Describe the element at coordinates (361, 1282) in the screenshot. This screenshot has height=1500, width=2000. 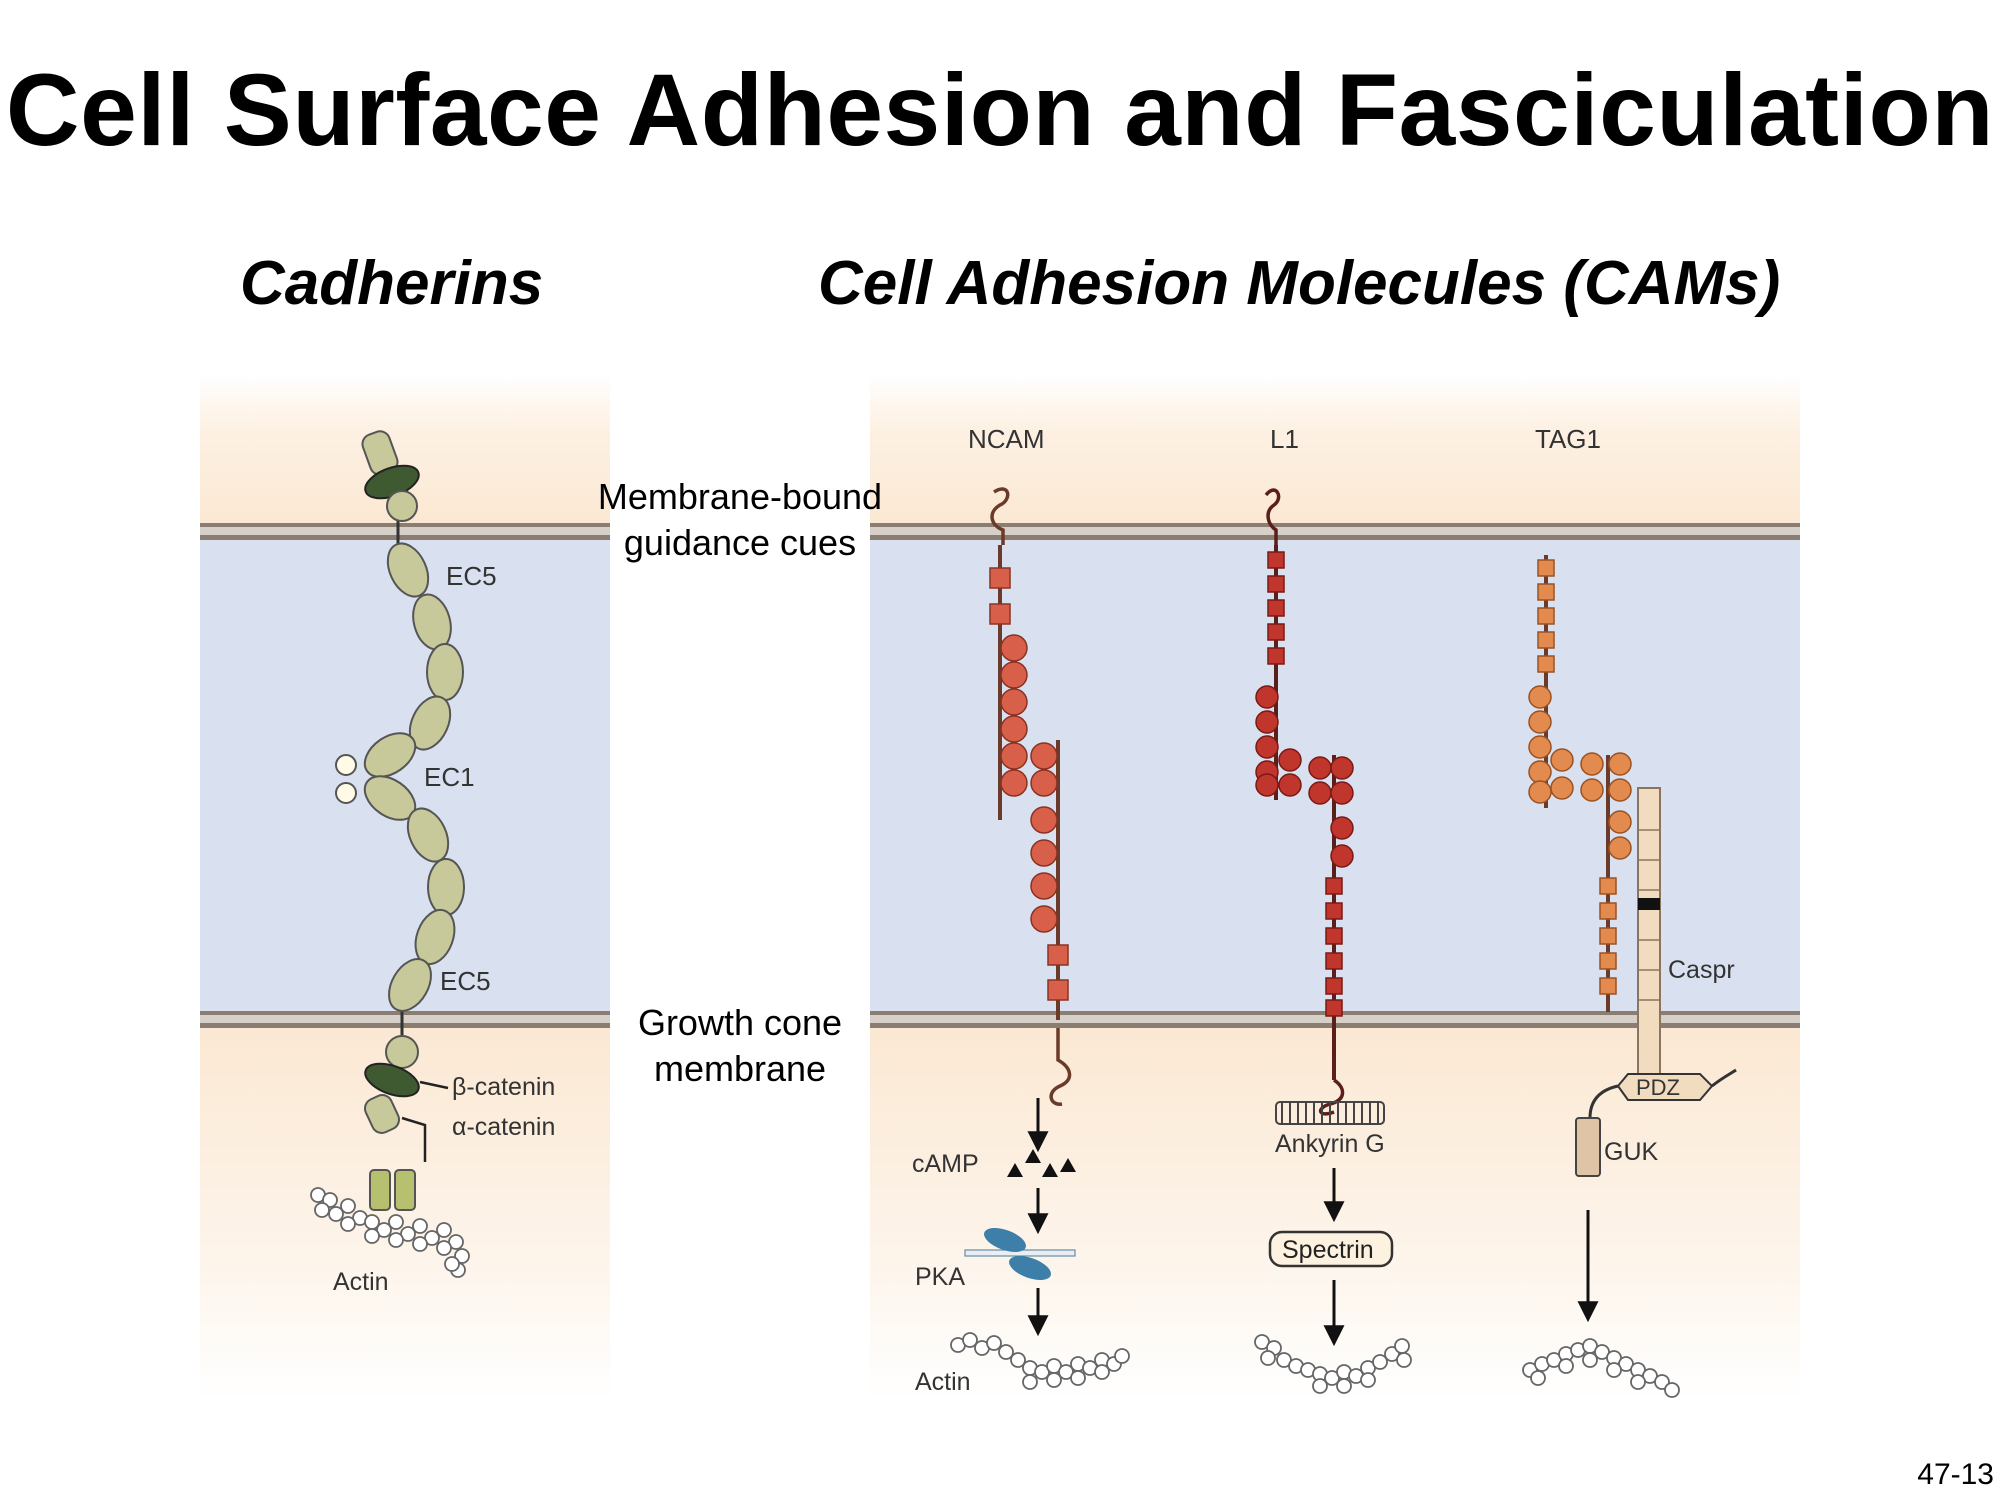
I see `cad-actin-label: Actin` at that location.